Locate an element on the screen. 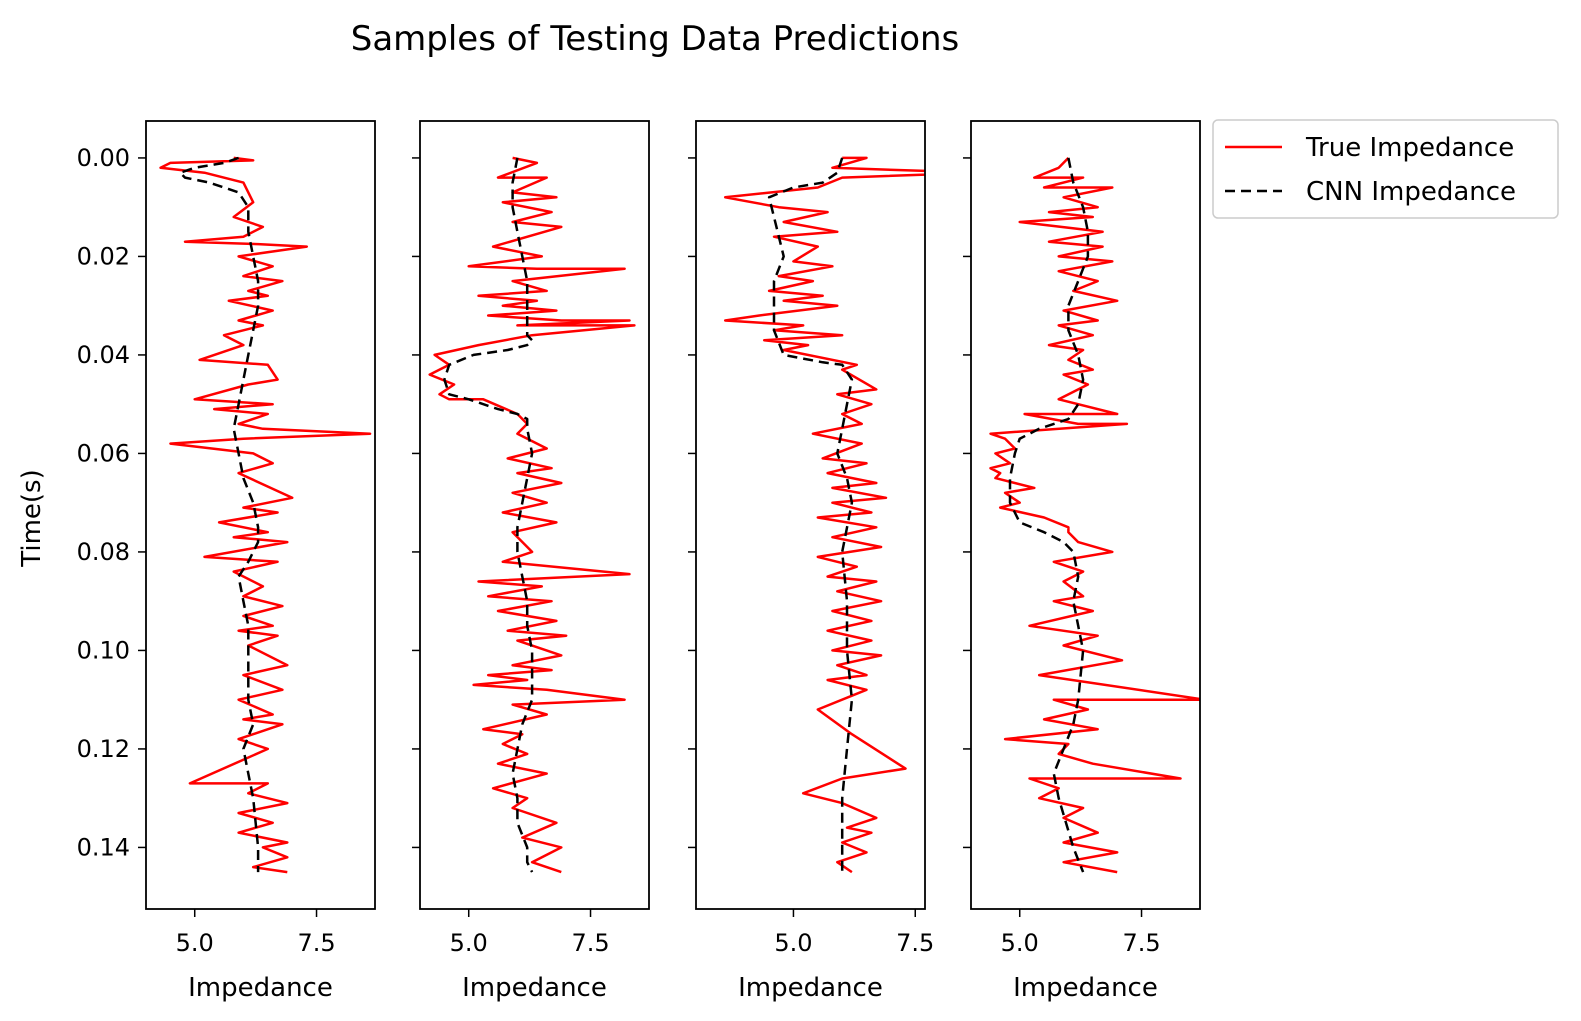 This screenshot has width=1581, height=1021. legend-label-cnn-impedance: CNN Impedance is located at coordinates (1411, 192).